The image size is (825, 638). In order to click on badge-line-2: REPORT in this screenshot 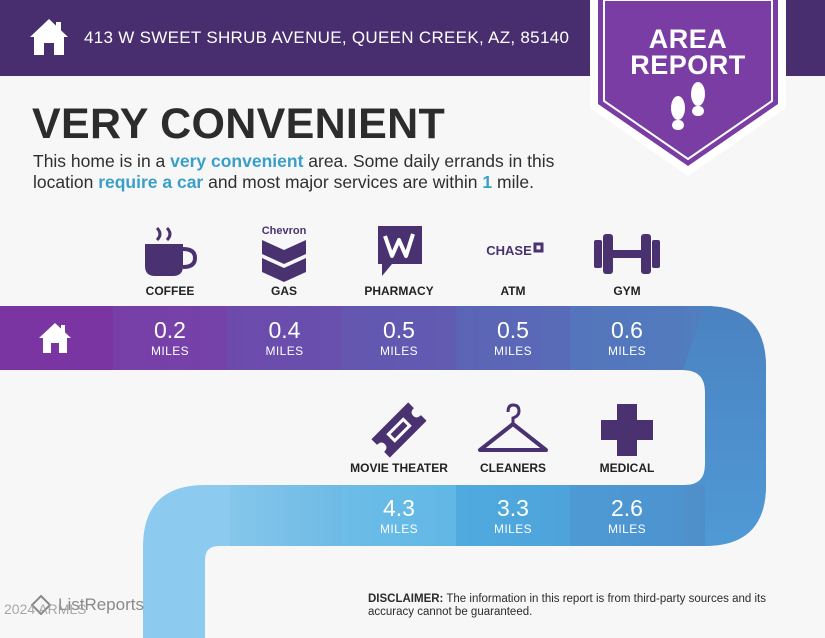, I will do `click(688, 65)`.